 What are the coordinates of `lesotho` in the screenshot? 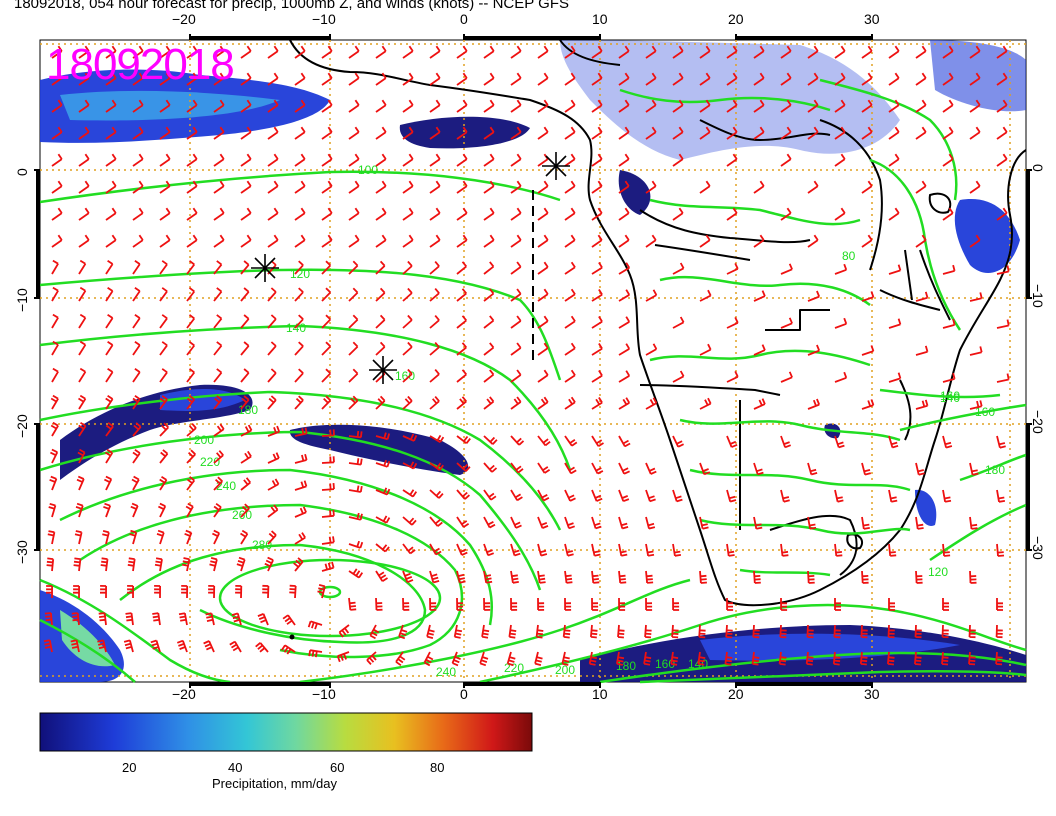 It's located at (855, 541).